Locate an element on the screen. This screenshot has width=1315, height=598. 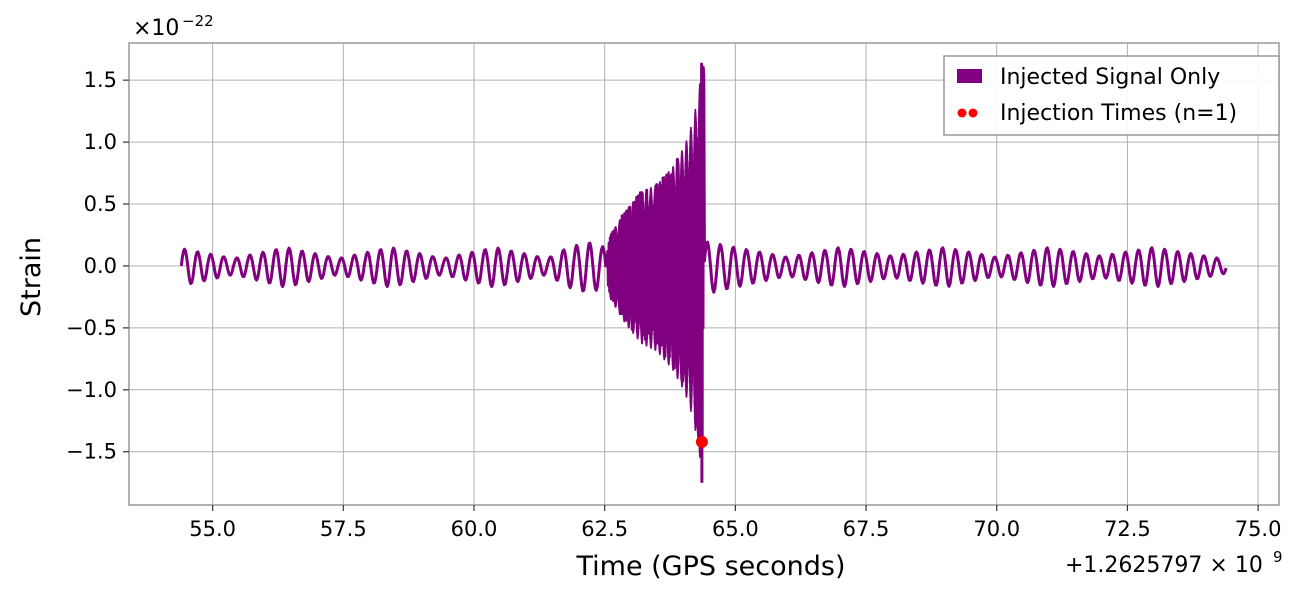
y-tick-label: 1.5 is located at coordinates (100, 80).